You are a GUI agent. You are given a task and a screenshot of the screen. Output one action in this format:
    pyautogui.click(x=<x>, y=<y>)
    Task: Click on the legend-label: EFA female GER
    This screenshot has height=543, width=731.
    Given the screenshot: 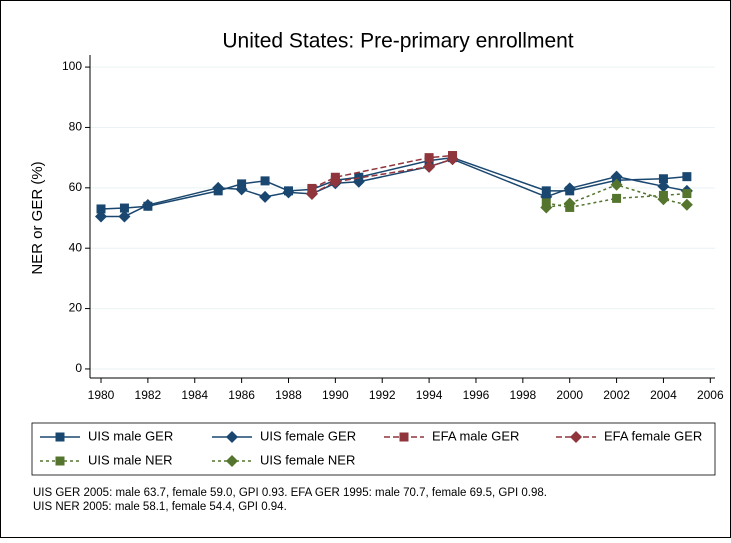 What is the action you would take?
    pyautogui.click(x=653, y=435)
    